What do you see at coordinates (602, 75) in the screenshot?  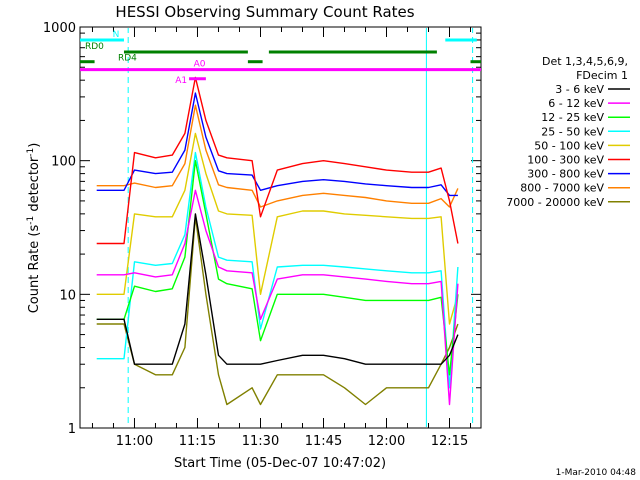 I see `legend-header-line2: FDecim 1` at bounding box center [602, 75].